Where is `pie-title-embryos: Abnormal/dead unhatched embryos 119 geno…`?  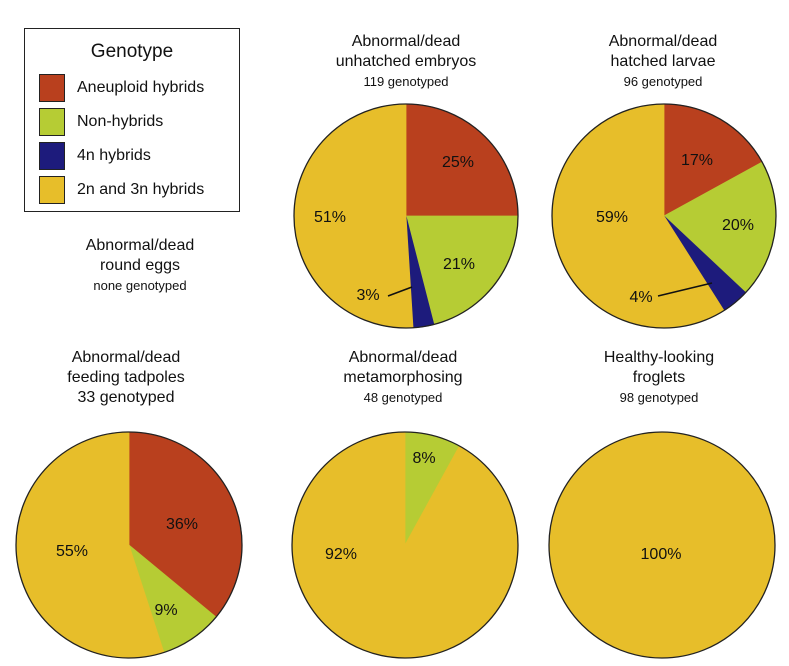
pie-title-embryos: Abnormal/dead unhatched embryos 119 geno… is located at coordinates (406, 62).